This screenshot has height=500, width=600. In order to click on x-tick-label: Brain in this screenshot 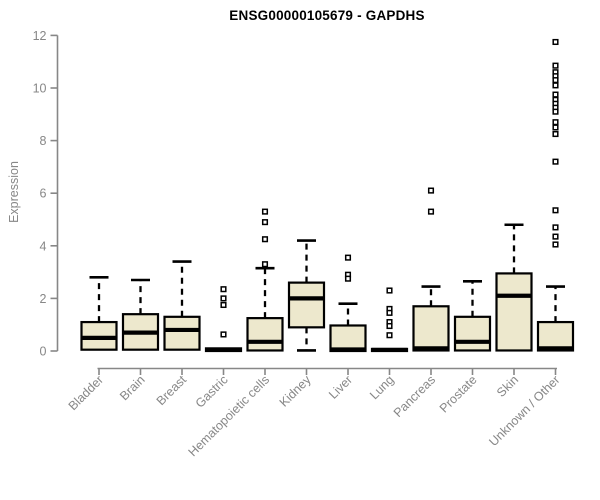, I will do `click(132, 388)`.